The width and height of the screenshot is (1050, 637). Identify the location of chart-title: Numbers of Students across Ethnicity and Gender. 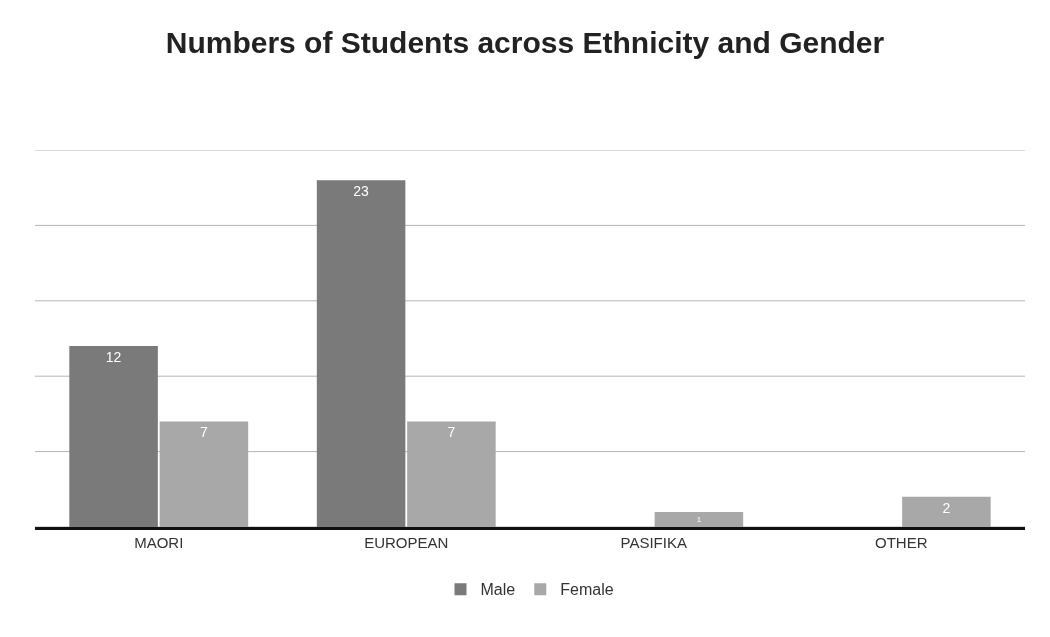
(525, 42).